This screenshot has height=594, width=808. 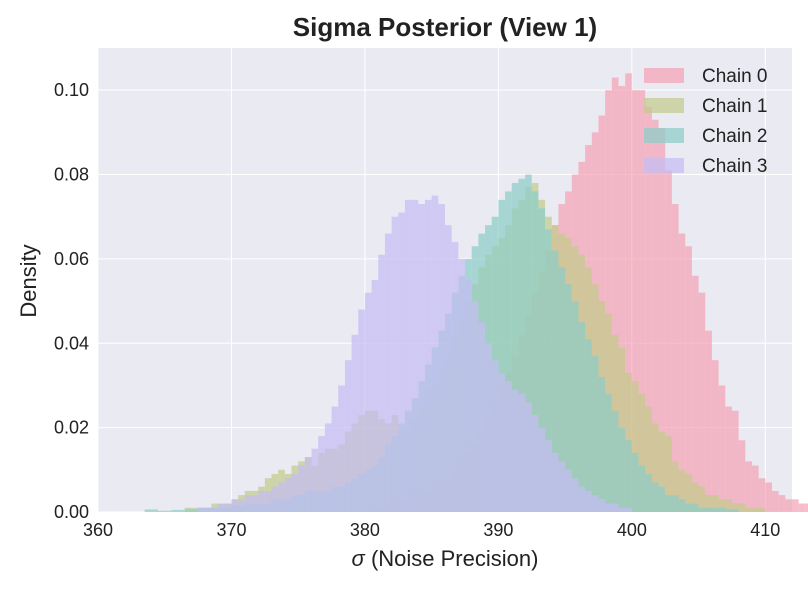 What do you see at coordinates (632, 530) in the screenshot?
I see `x-tick-label: 400` at bounding box center [632, 530].